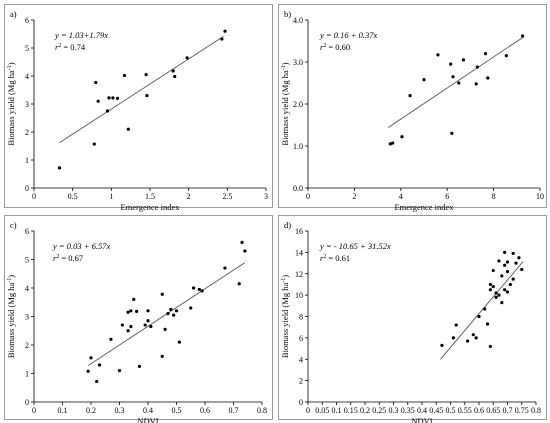 This screenshot has width=550, height=423. Describe the element at coordinates (322, 410) in the screenshot. I see `x-tick-label: 0.05` at that location.